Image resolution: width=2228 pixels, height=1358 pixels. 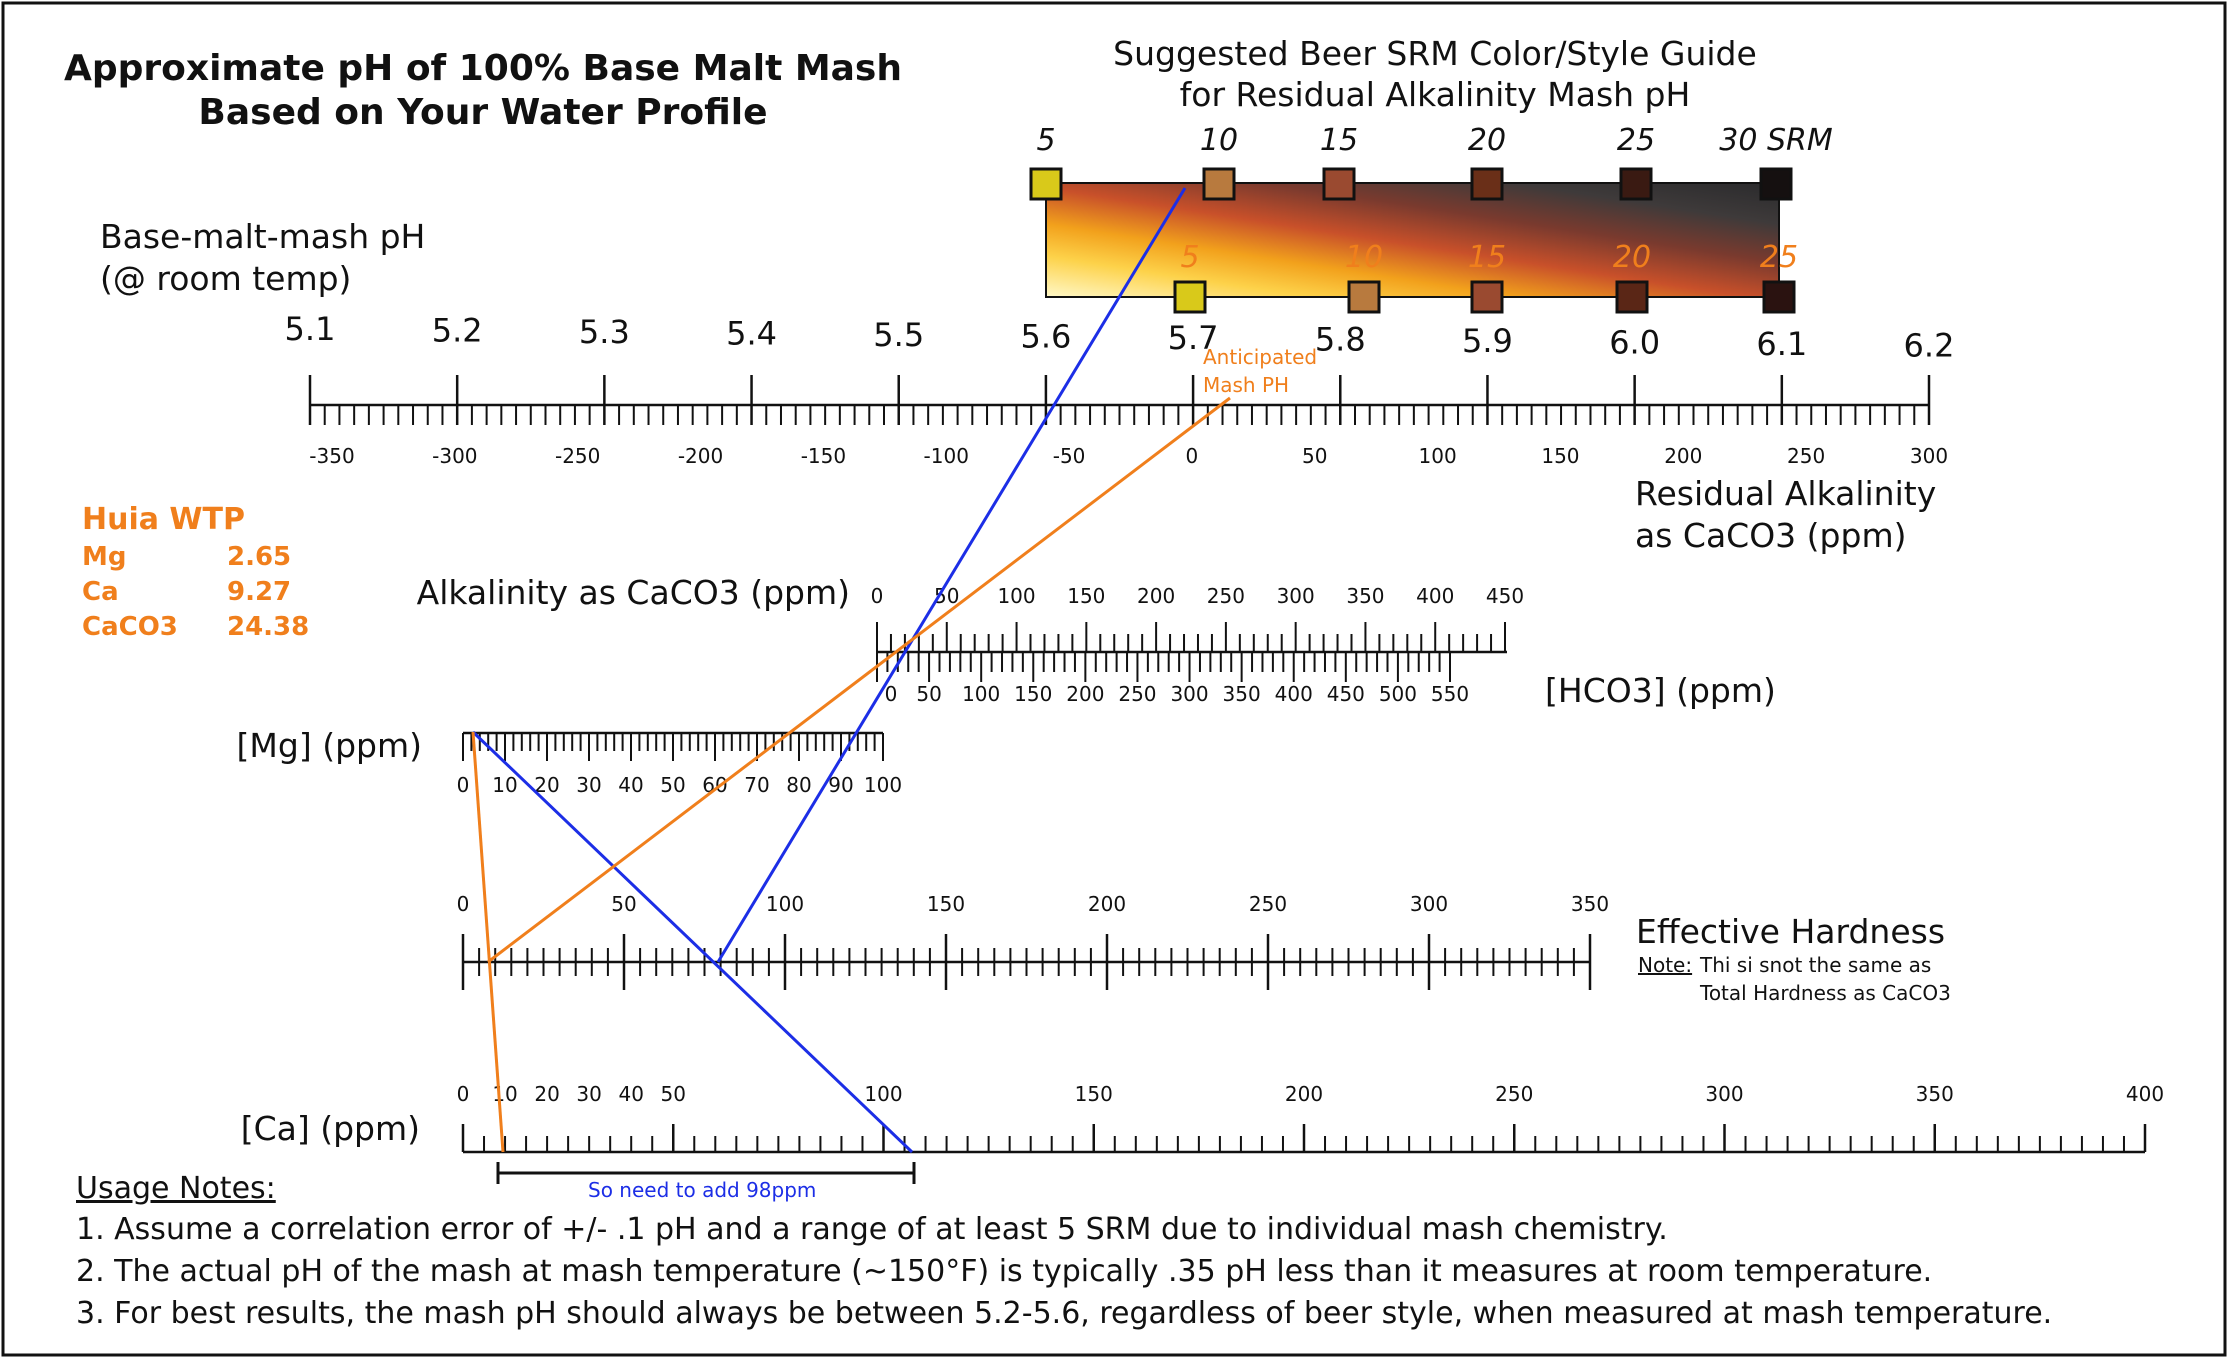 I want to click on blue-line-srm-to-hardness, so click(x=951, y=575).